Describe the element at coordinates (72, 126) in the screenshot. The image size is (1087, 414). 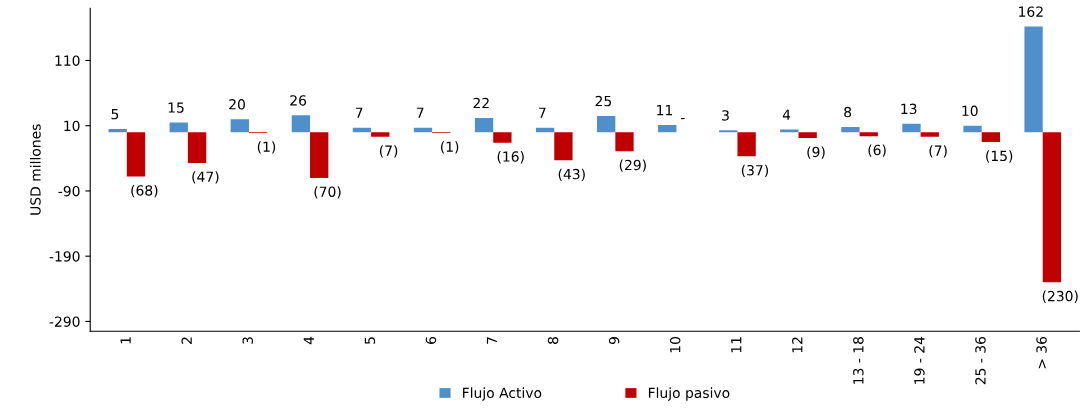
I see `y-tick-label: 10` at that location.